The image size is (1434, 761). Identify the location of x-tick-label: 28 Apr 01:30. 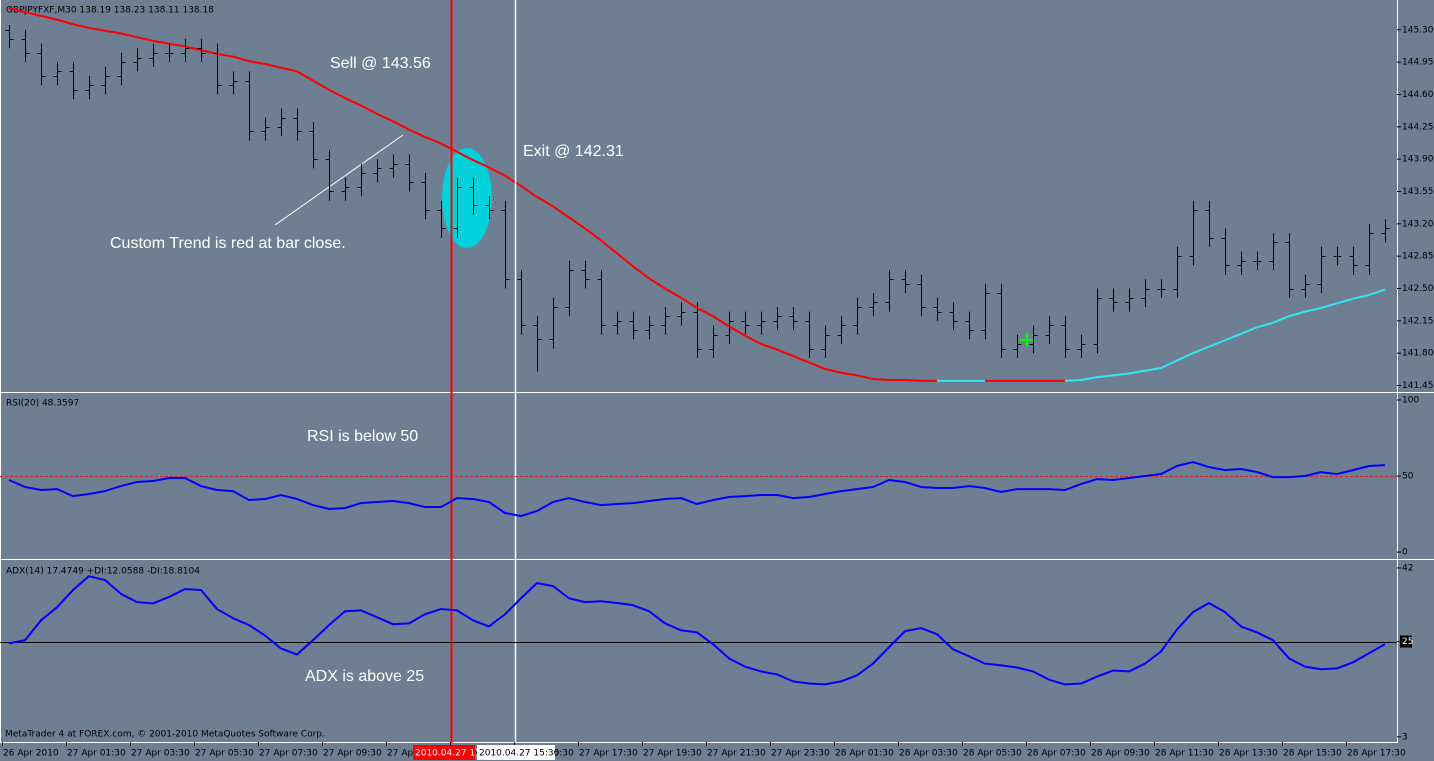
(864, 754).